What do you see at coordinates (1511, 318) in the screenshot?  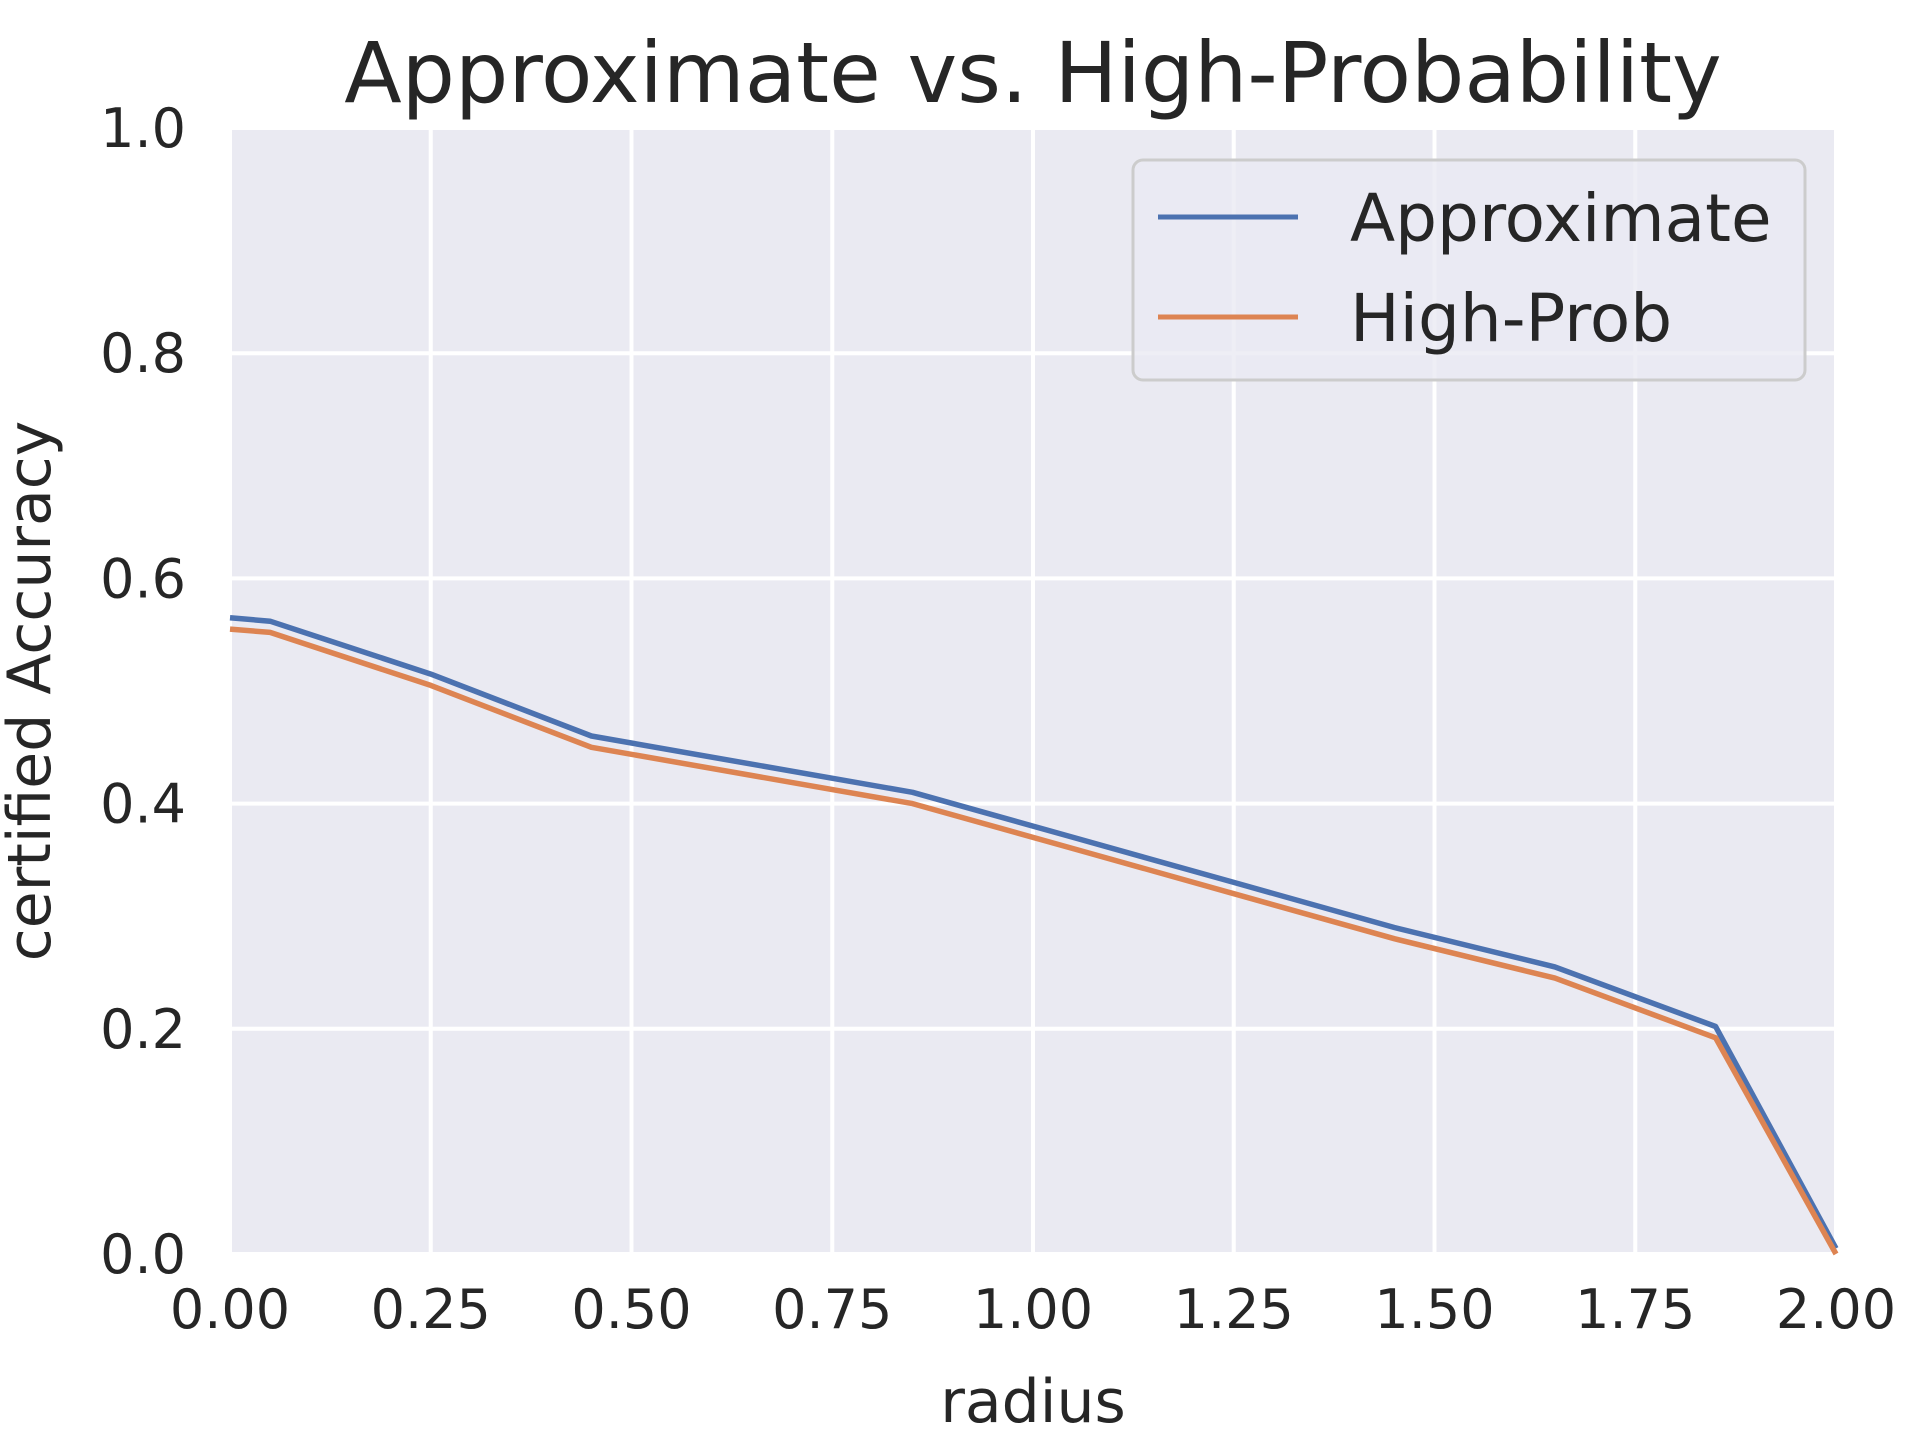 I see `legend-label-high-prob: High-Prob` at bounding box center [1511, 318].